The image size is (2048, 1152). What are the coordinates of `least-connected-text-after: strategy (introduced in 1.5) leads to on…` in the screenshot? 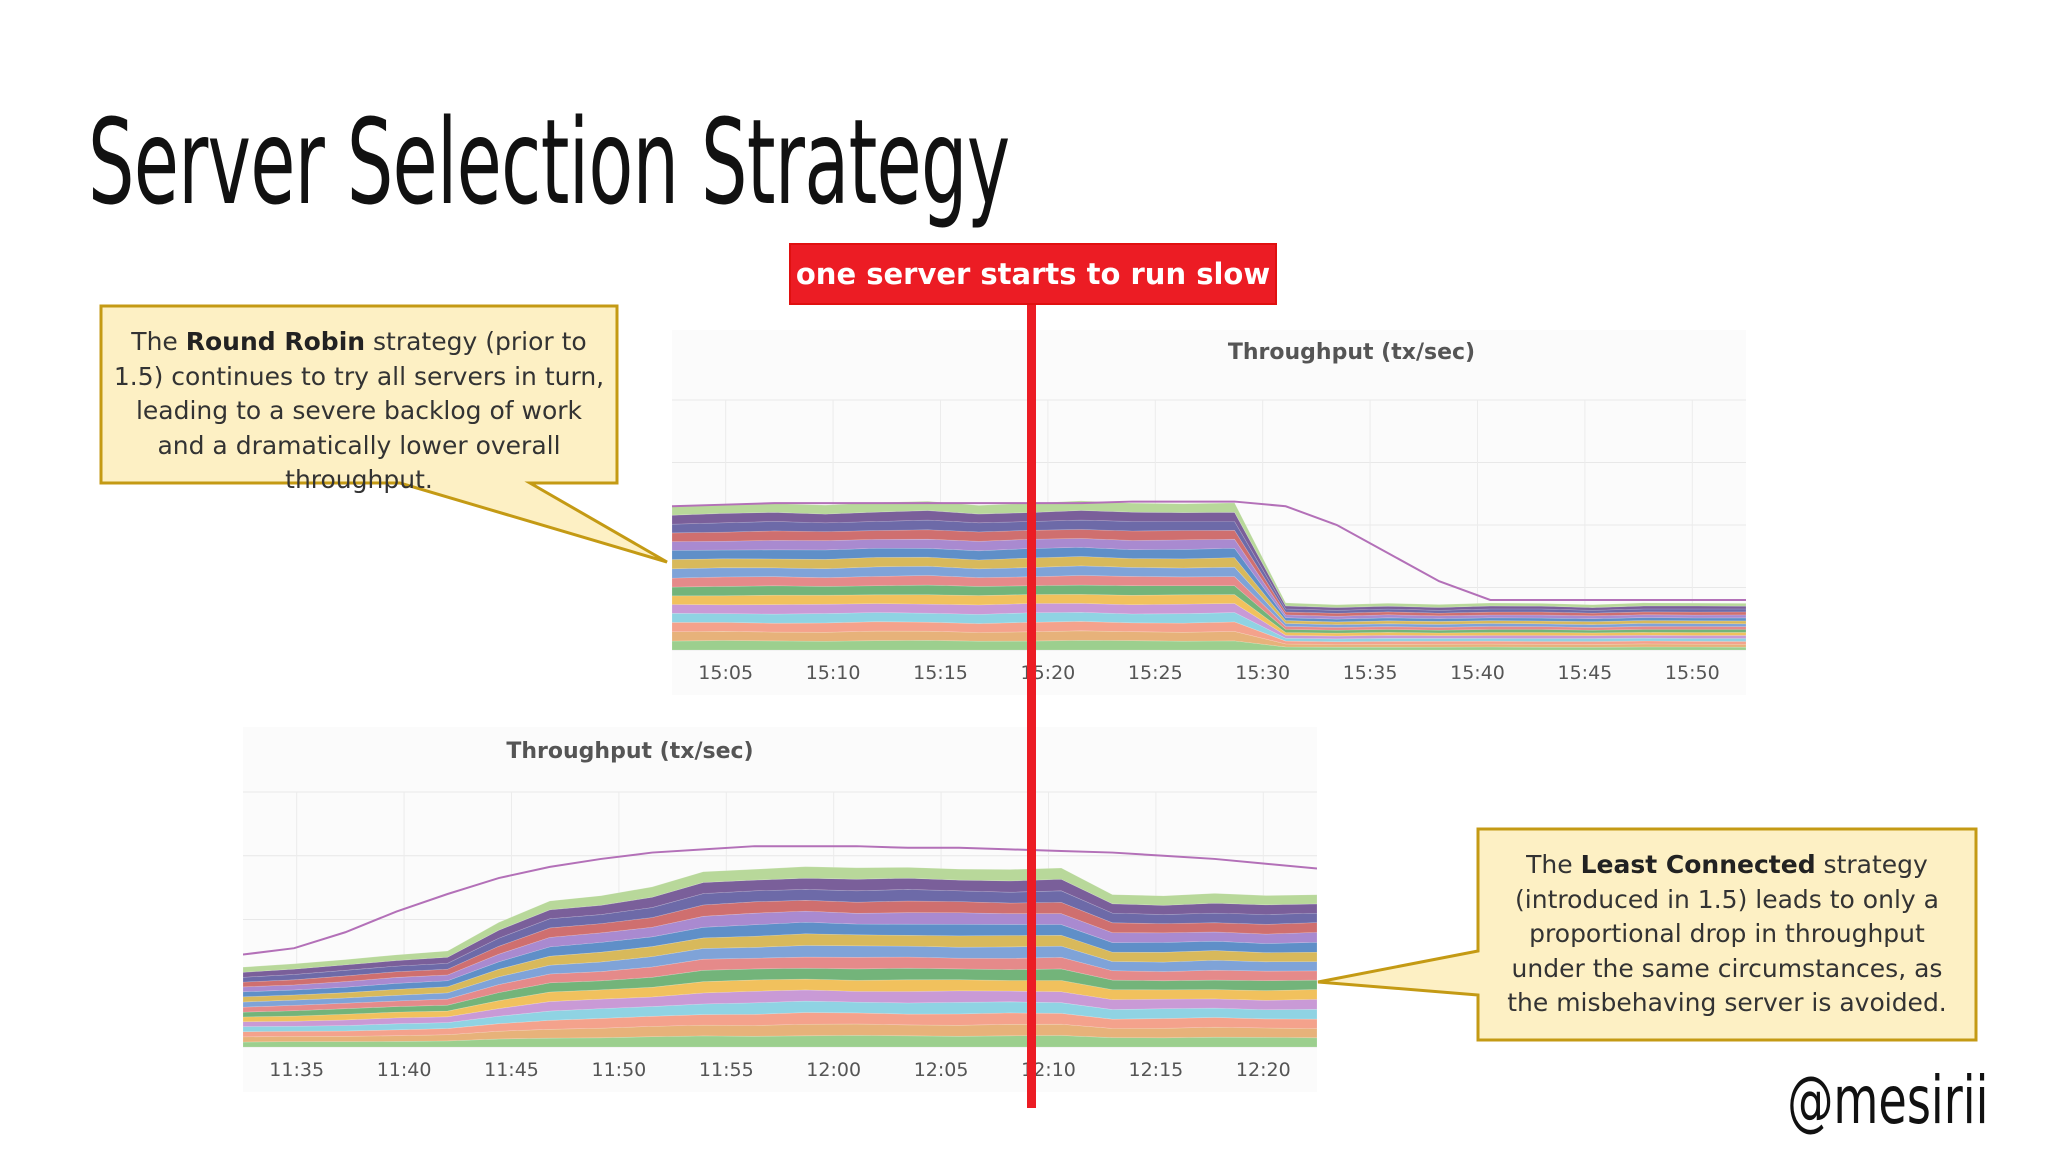 It's located at (1727, 933).